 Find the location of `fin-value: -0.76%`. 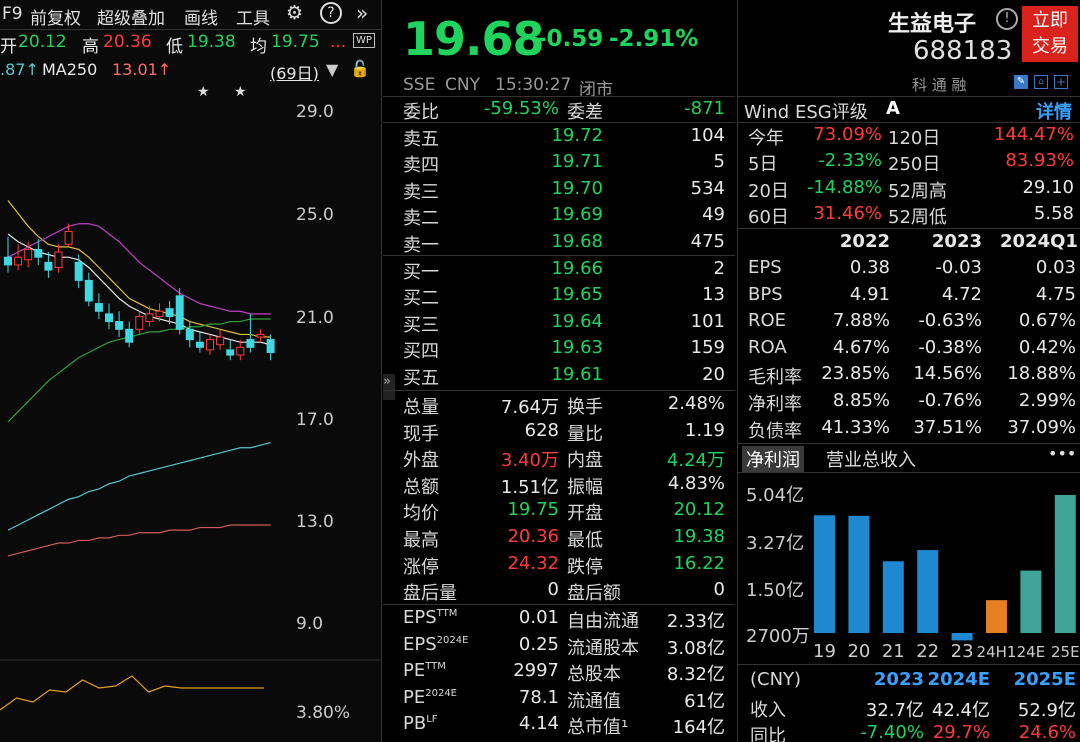

fin-value: -0.76% is located at coordinates (950, 400).